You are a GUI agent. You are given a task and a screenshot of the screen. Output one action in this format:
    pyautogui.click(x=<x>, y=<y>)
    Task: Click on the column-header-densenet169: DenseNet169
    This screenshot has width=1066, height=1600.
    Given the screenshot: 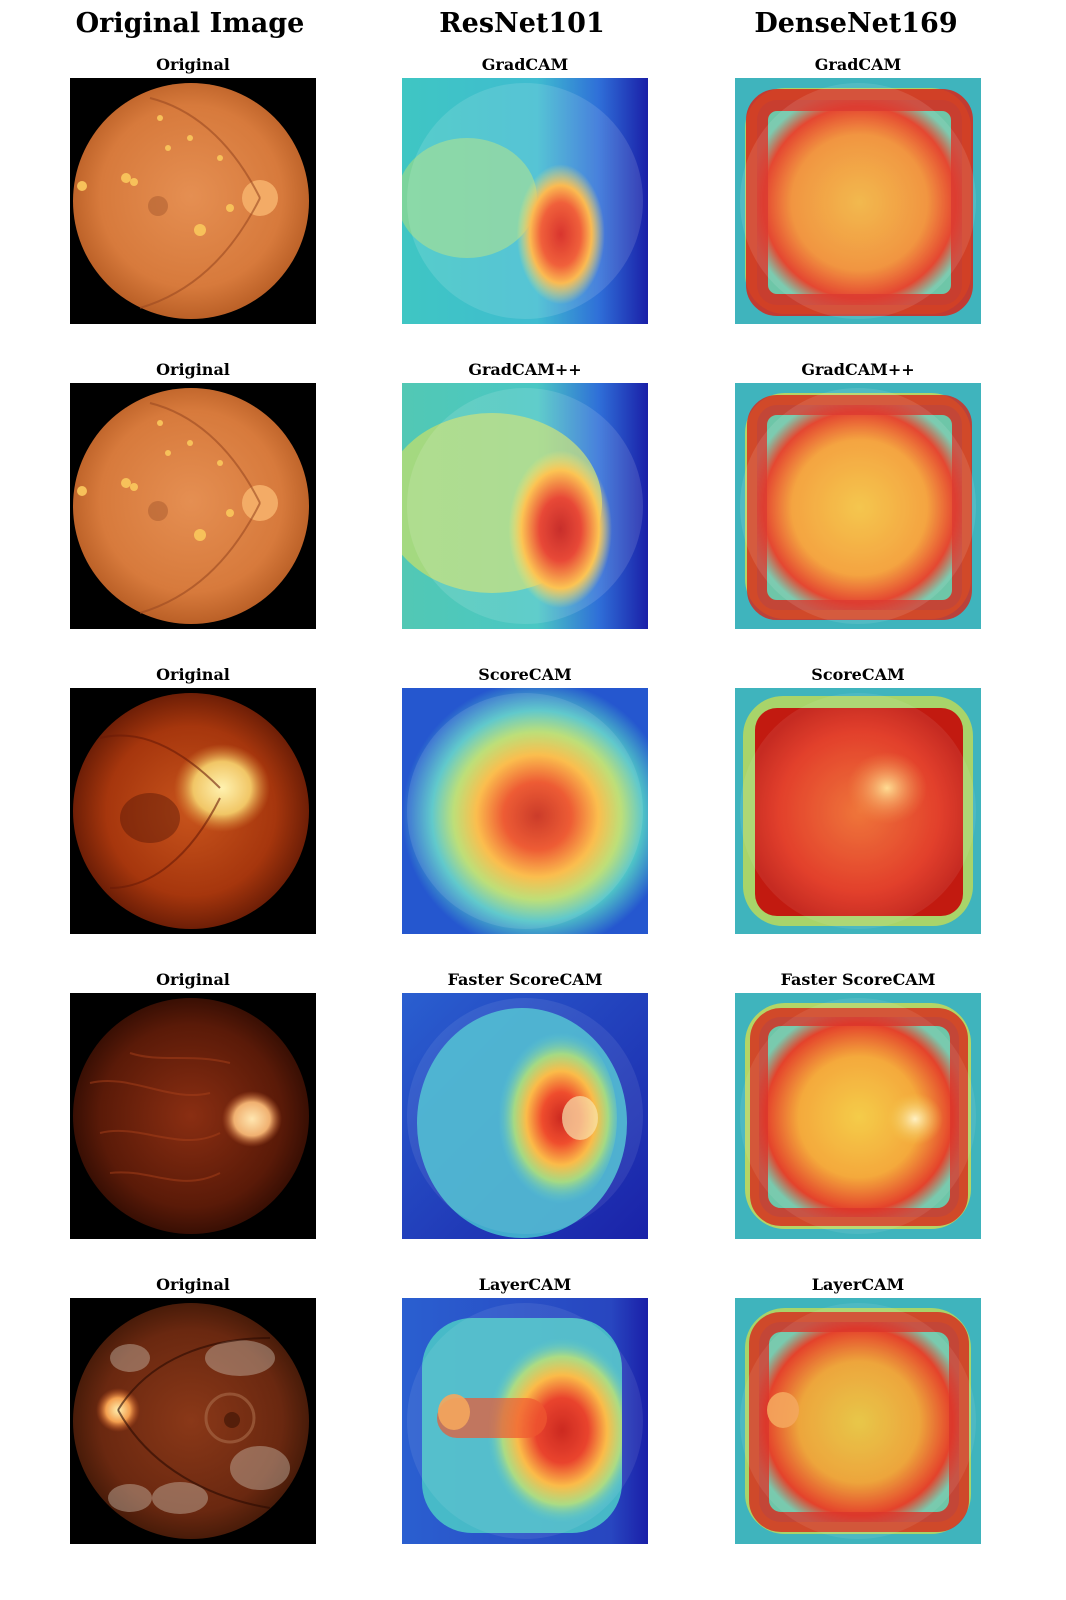 What is the action you would take?
    pyautogui.click(x=856, y=23)
    